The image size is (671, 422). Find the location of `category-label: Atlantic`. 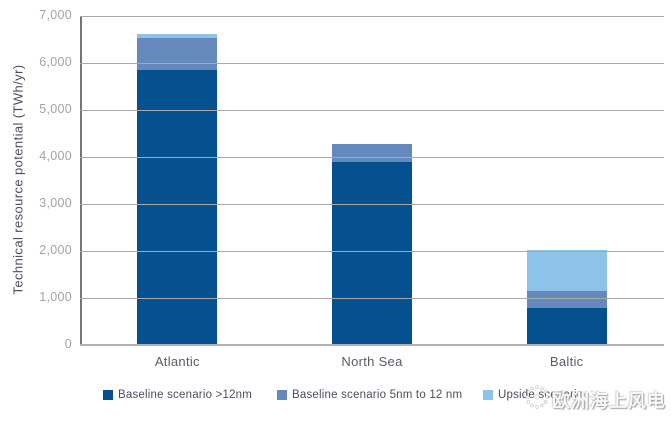

category-label: Atlantic is located at coordinates (177, 361).